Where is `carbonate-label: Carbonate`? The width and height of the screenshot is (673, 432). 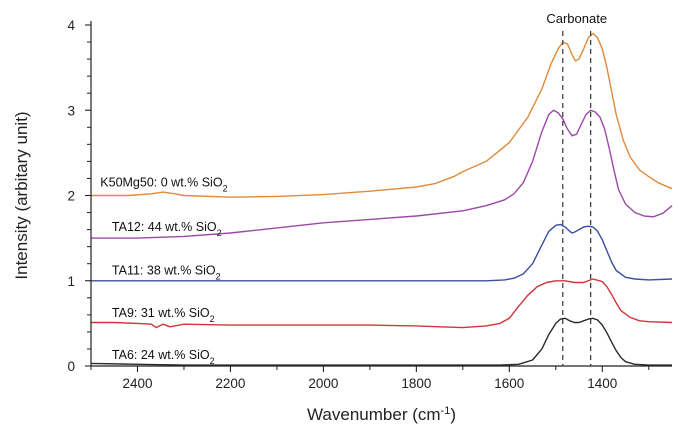
carbonate-label: Carbonate is located at coordinates (576, 18).